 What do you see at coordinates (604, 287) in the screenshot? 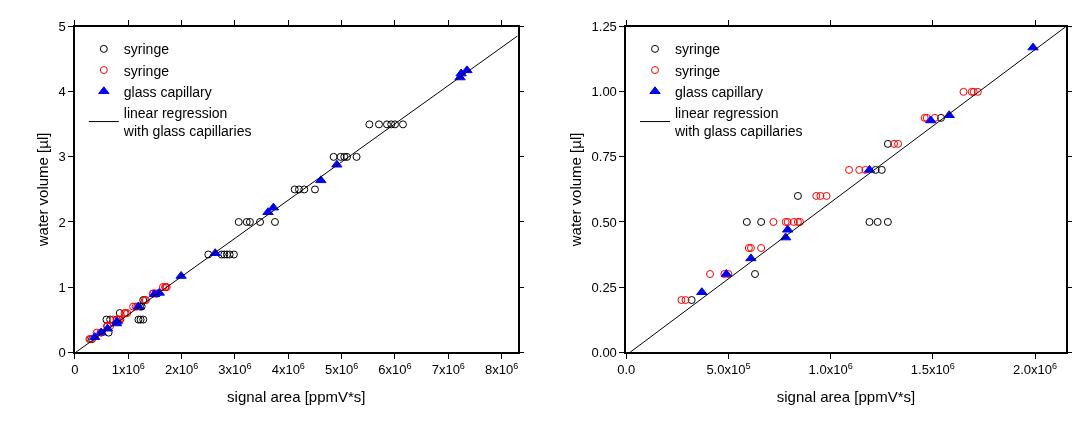
I see `y-tick-label: 0.25` at bounding box center [604, 287].